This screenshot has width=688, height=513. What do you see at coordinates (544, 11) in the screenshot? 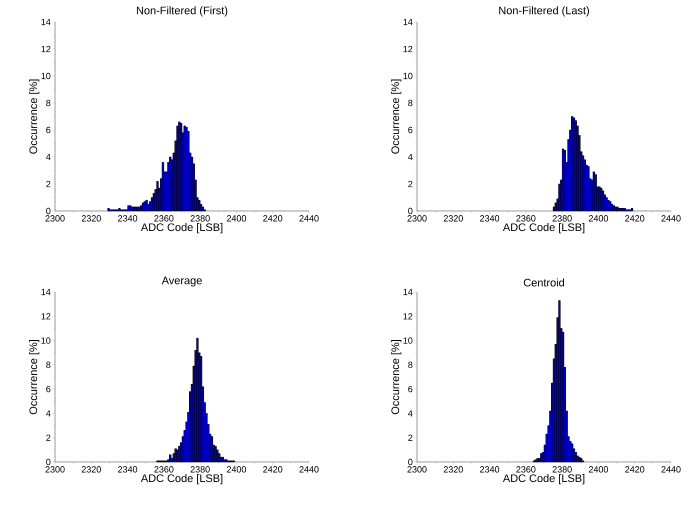
I see `chart-title: Non-Filtered (Last)` at bounding box center [544, 11].